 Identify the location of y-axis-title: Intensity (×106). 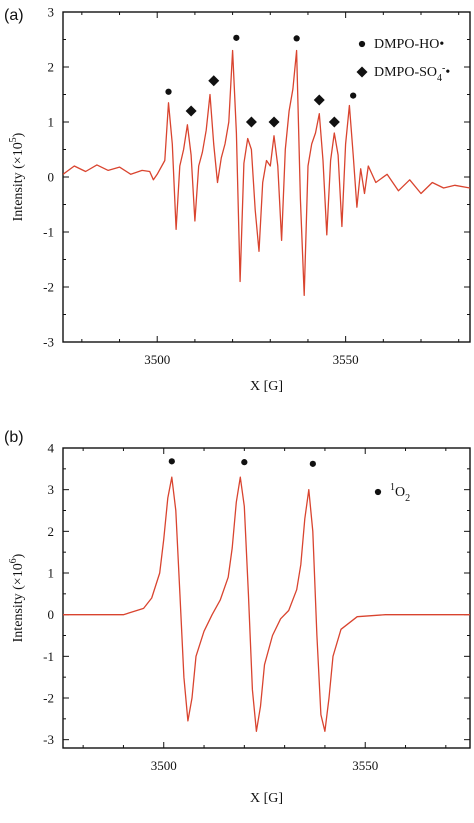
(17, 597).